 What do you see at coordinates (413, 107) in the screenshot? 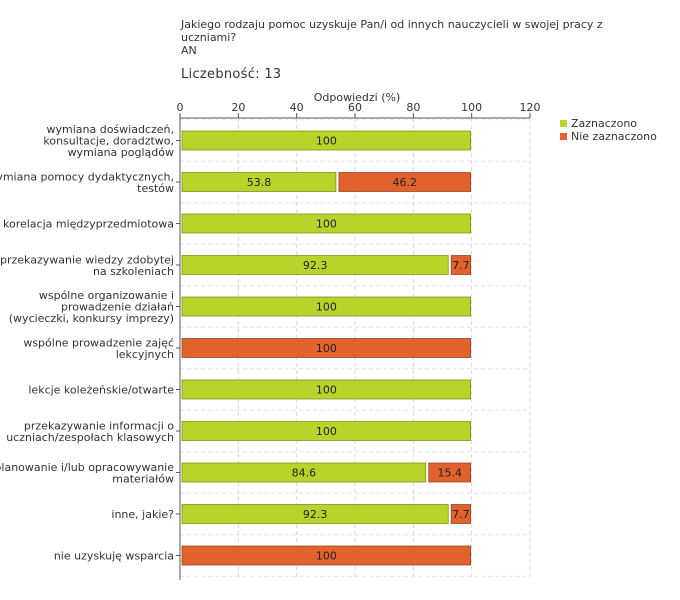
I see `x-tick-label: 80` at bounding box center [413, 107].